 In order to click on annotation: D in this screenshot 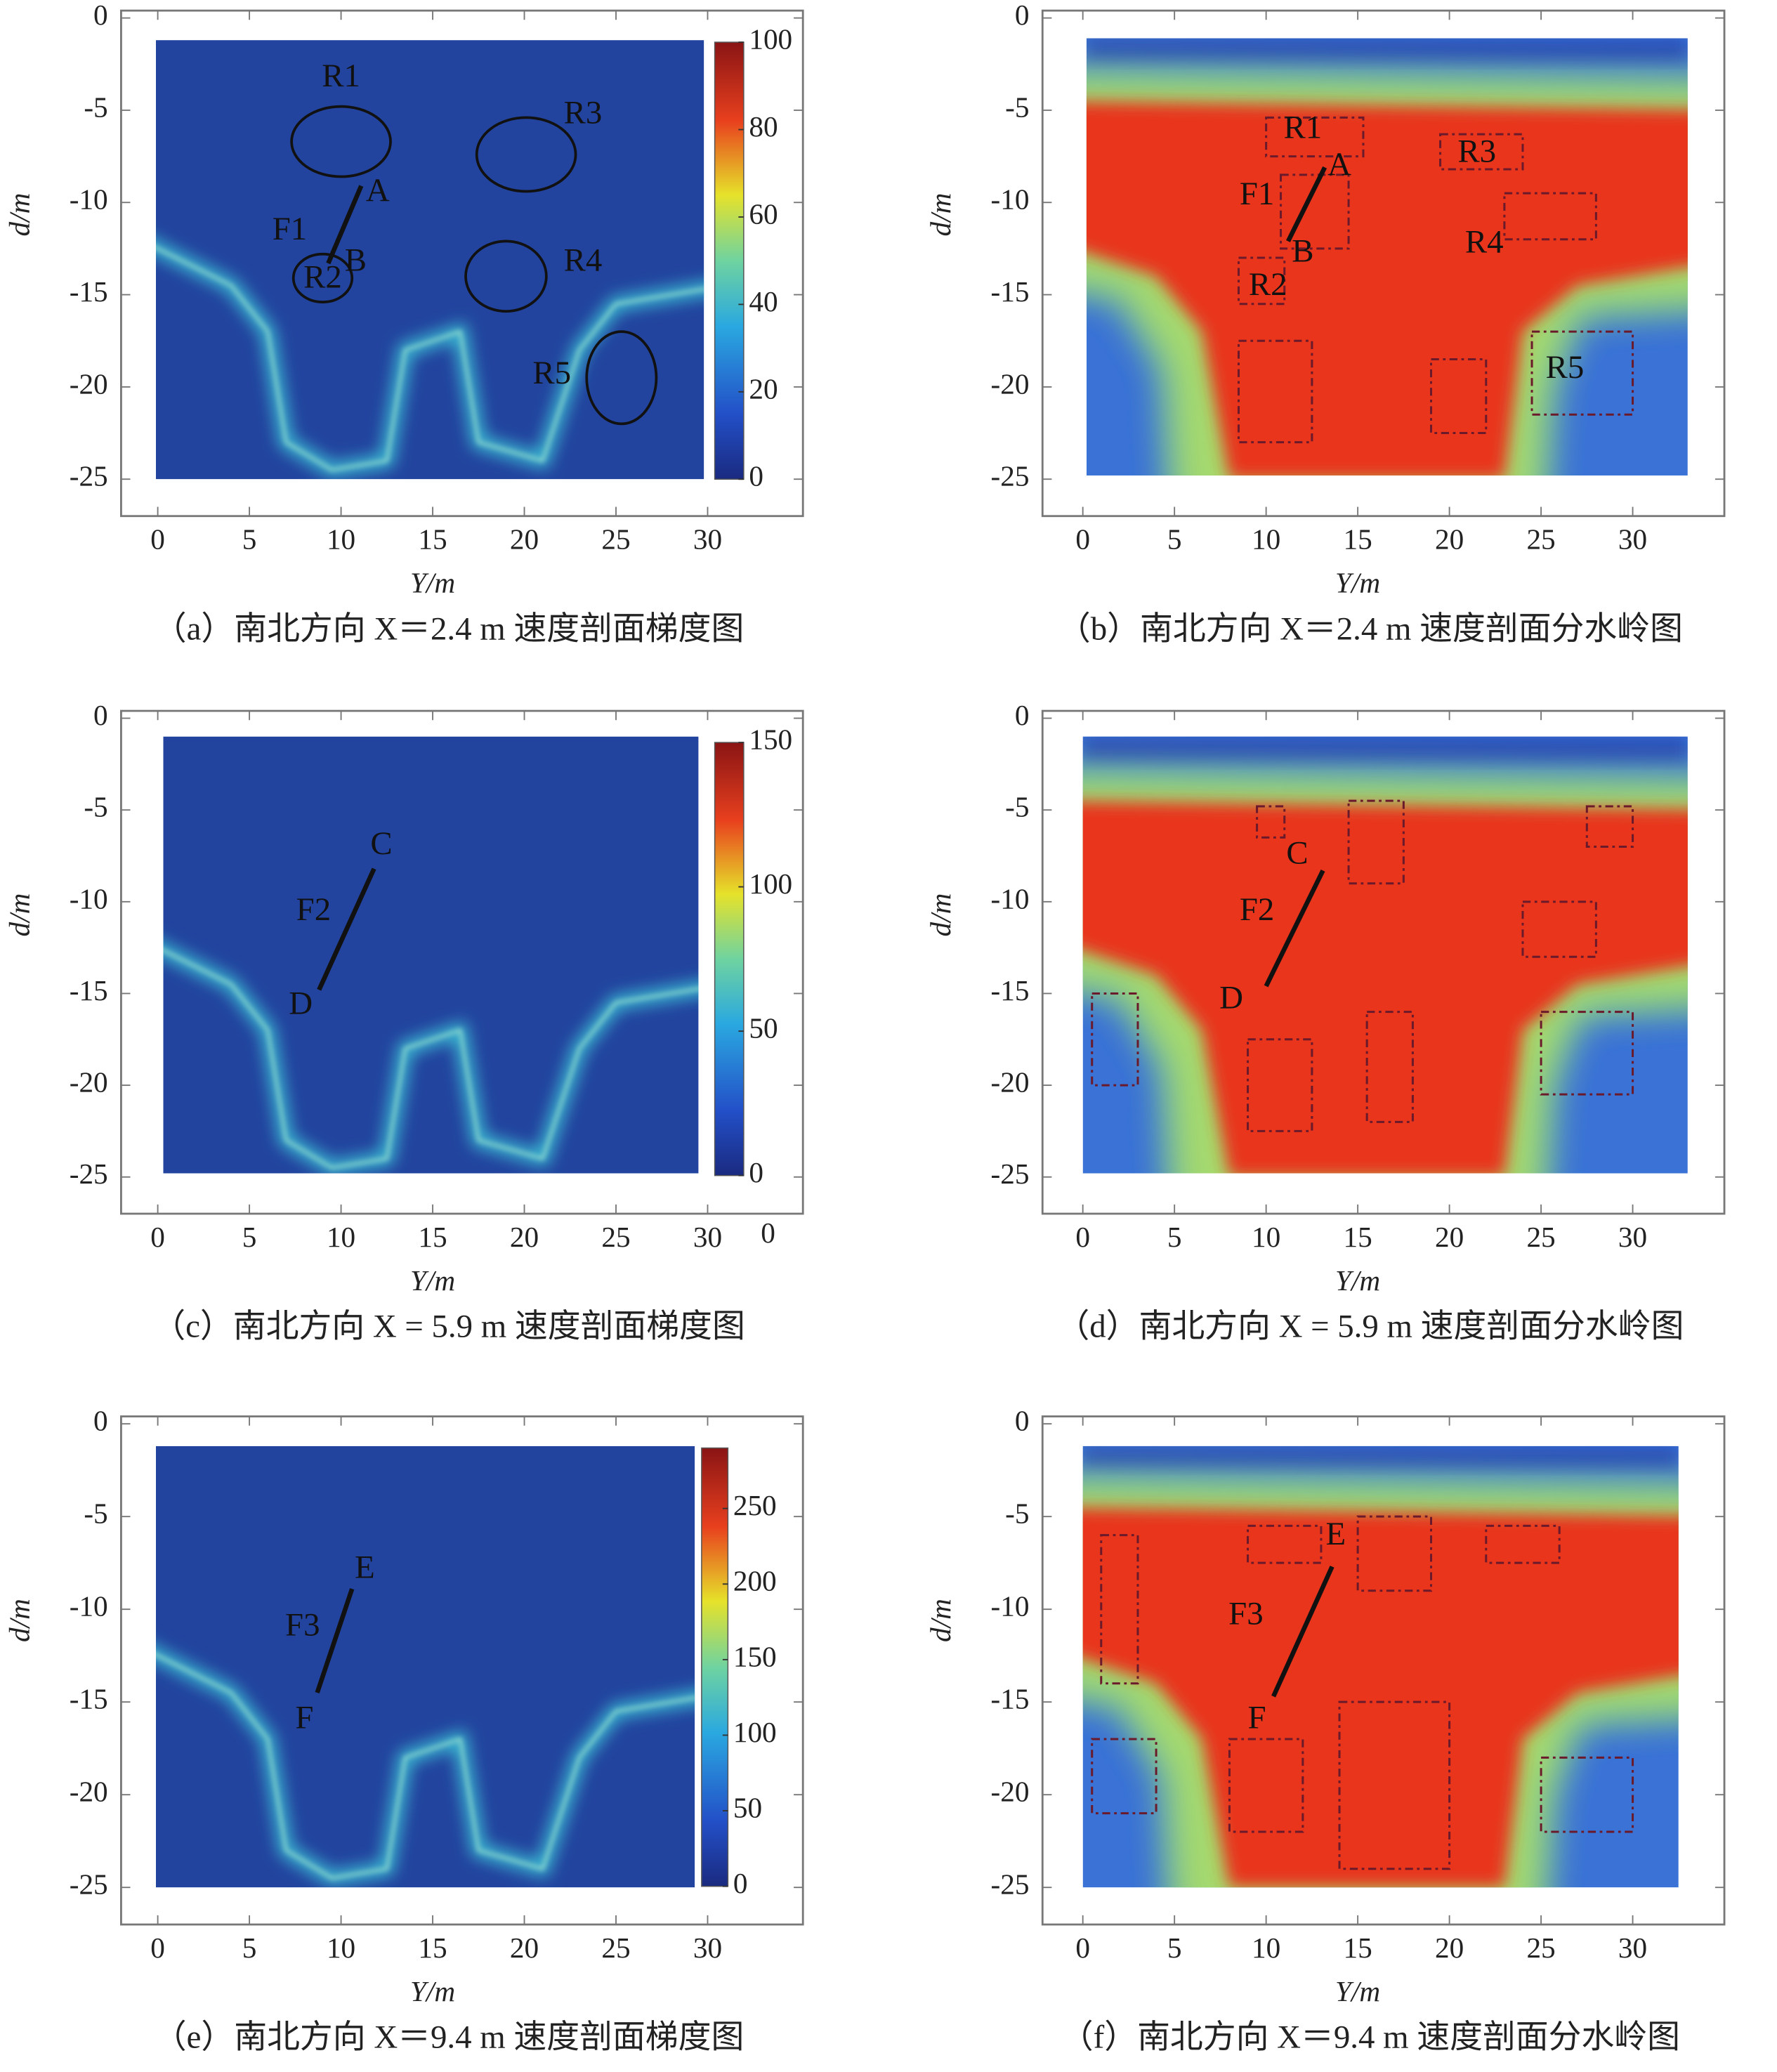, I will do `click(1231, 998)`.